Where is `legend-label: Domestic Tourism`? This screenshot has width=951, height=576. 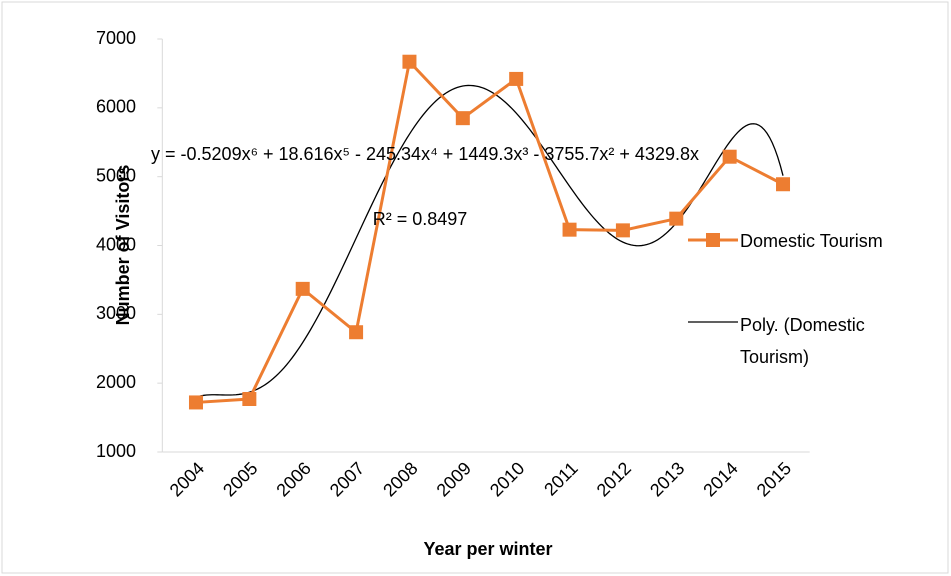
legend-label: Domestic Tourism is located at coordinates (811, 241).